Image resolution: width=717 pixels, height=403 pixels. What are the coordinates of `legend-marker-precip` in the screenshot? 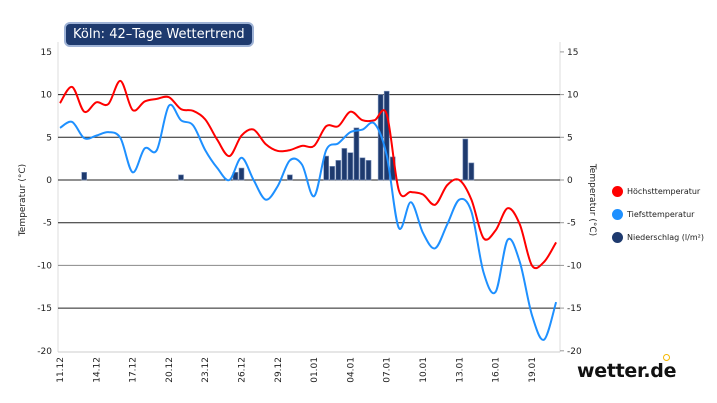 It's located at (617, 237).